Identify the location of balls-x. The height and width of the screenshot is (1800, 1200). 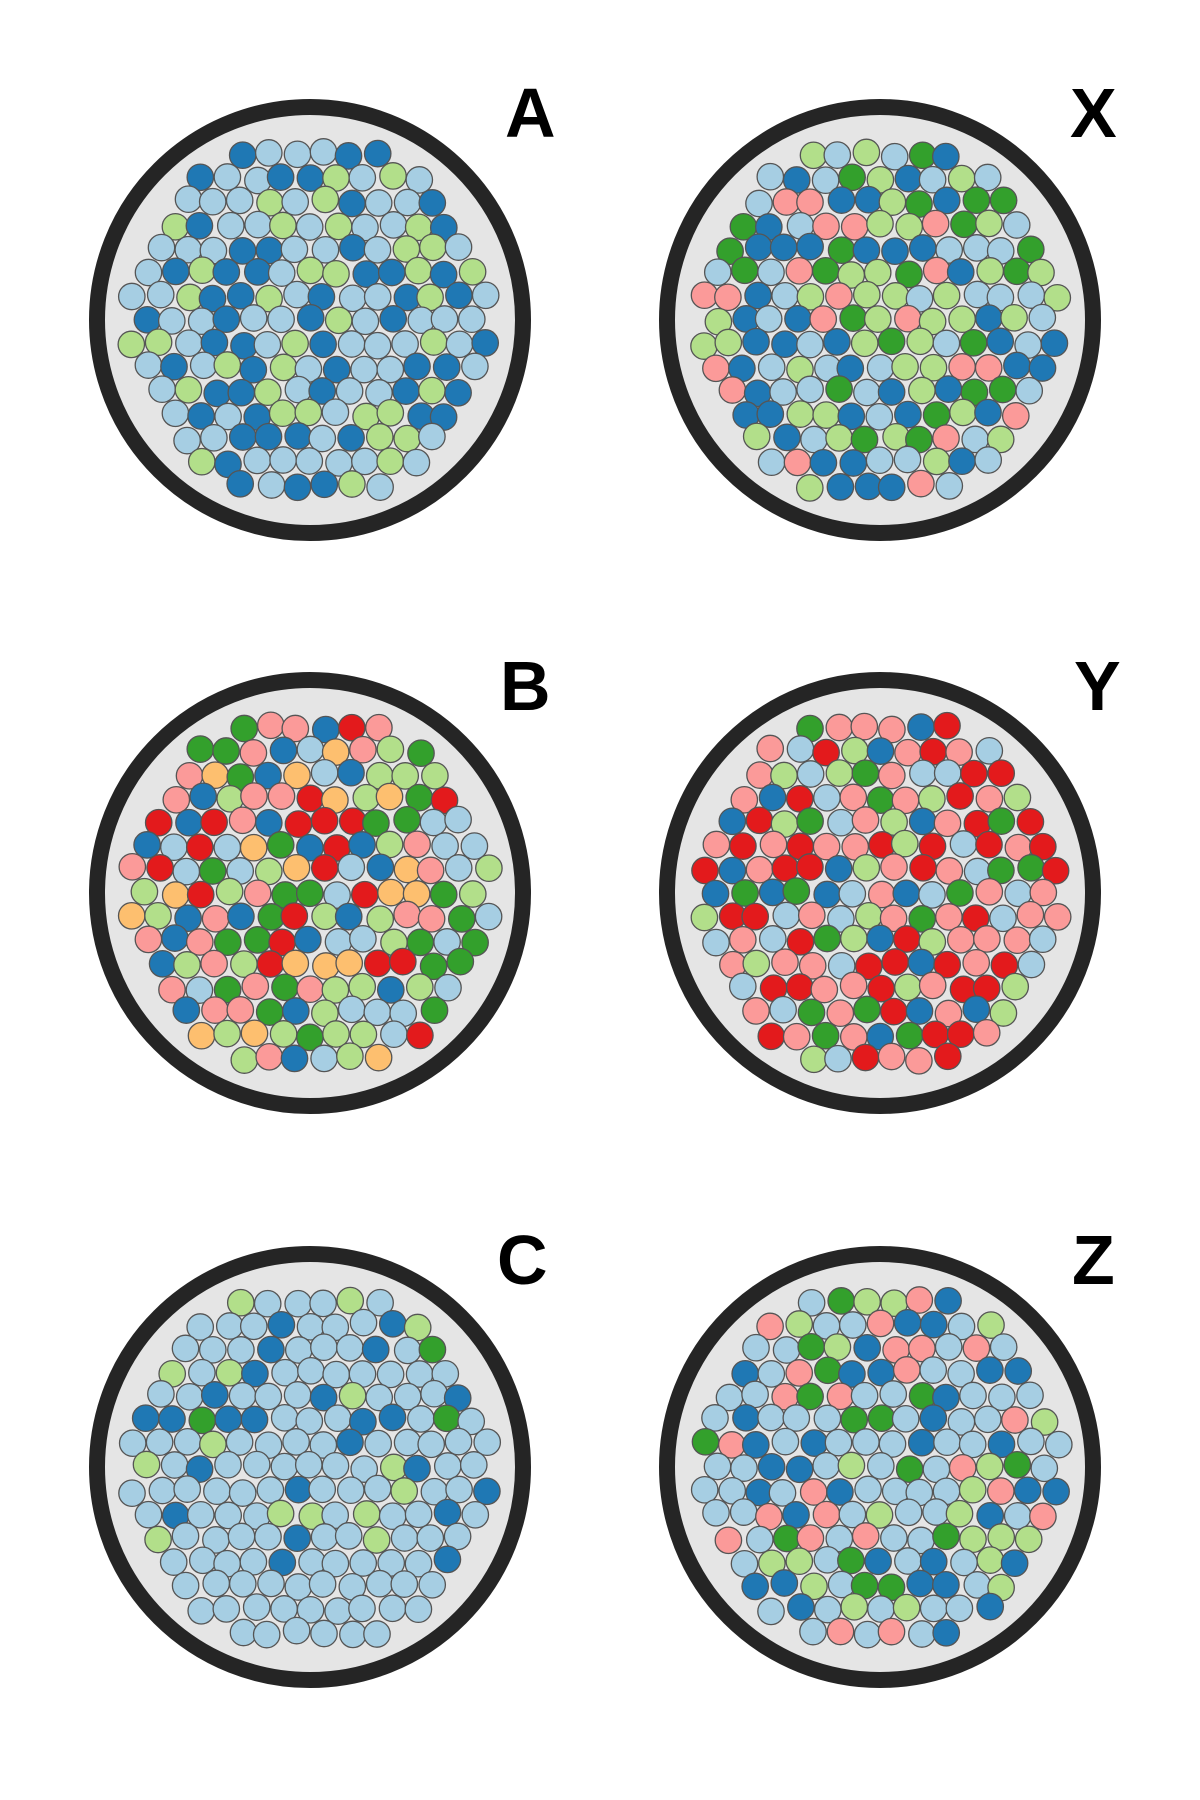
(881, 320).